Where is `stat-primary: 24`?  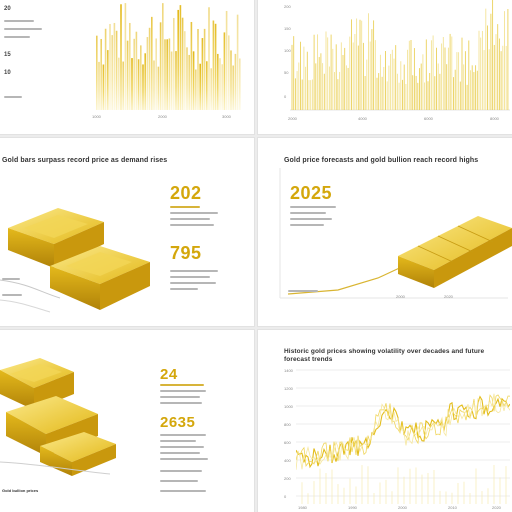 stat-primary: 24 is located at coordinates (169, 374).